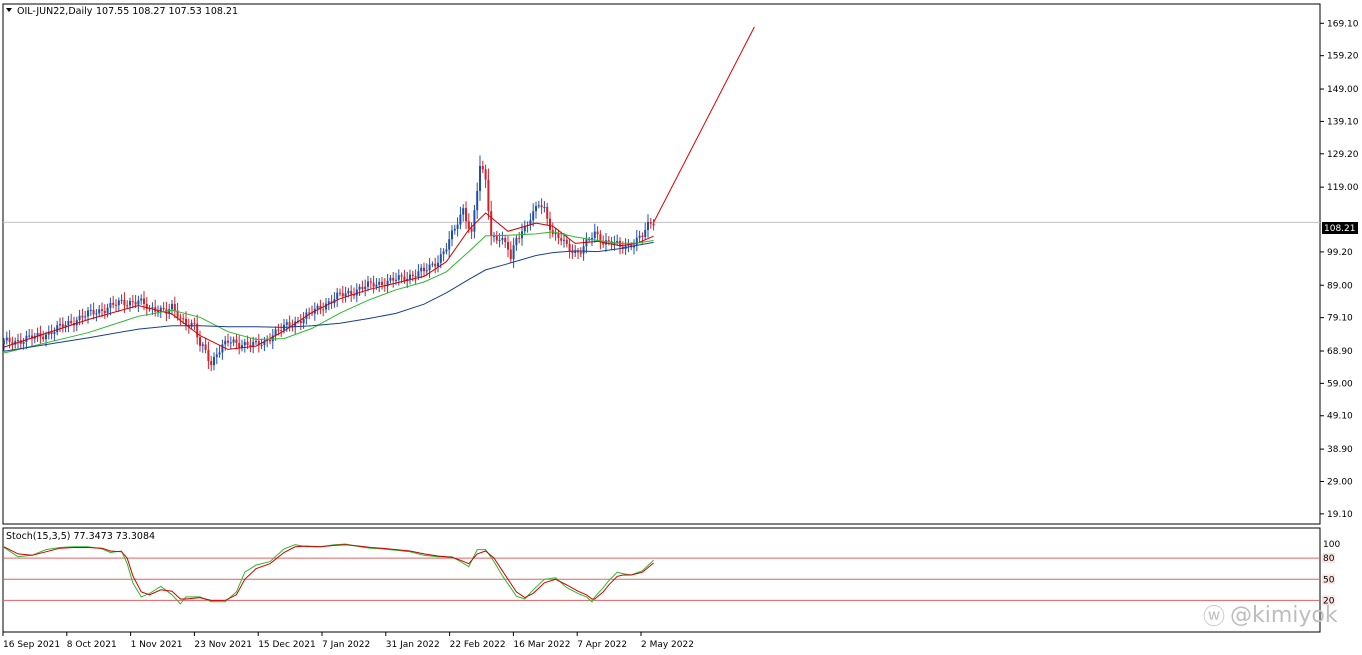  Describe the element at coordinates (1343, 122) in the screenshot. I see `y-tick-label: 139.10` at that location.